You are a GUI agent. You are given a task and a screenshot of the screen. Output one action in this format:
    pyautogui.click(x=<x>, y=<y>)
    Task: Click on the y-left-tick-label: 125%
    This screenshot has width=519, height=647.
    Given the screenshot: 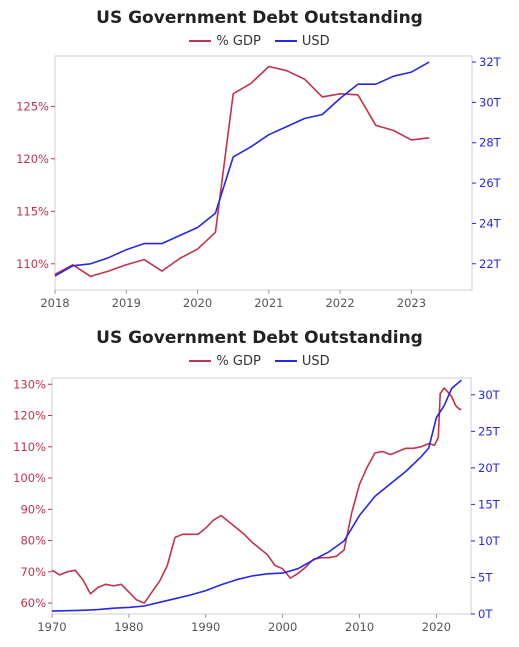 What is the action you would take?
    pyautogui.click(x=32, y=106)
    